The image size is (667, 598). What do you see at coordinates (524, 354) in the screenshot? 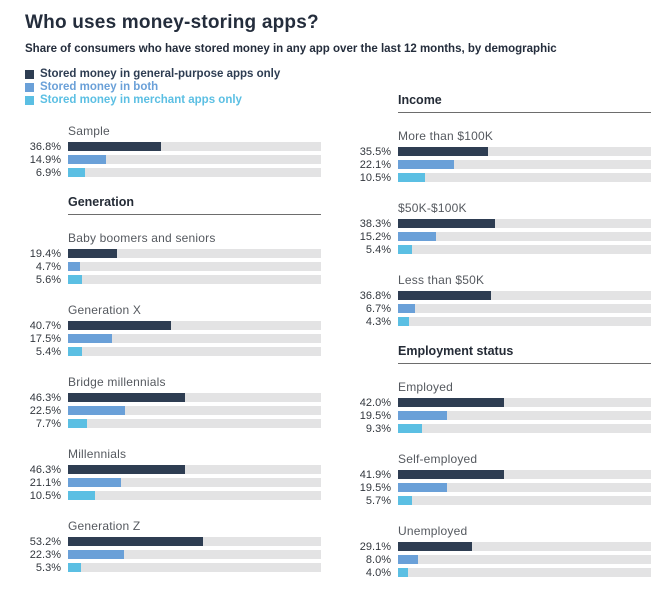
I see `section-header: Employment status` at bounding box center [524, 354].